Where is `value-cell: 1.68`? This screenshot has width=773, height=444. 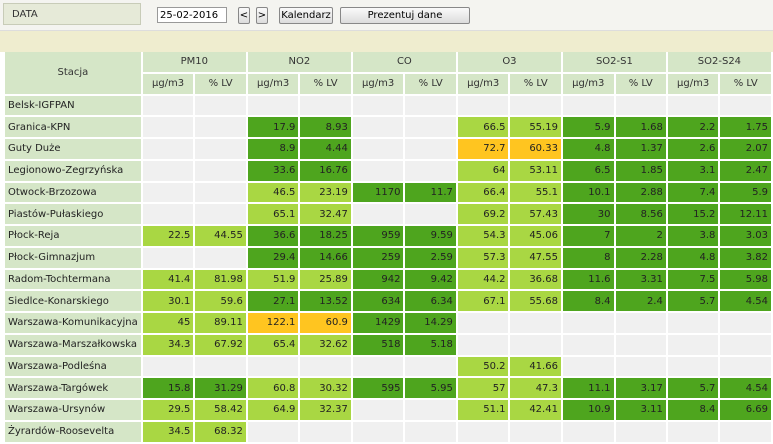
value-cell: 1.68 is located at coordinates (640, 127).